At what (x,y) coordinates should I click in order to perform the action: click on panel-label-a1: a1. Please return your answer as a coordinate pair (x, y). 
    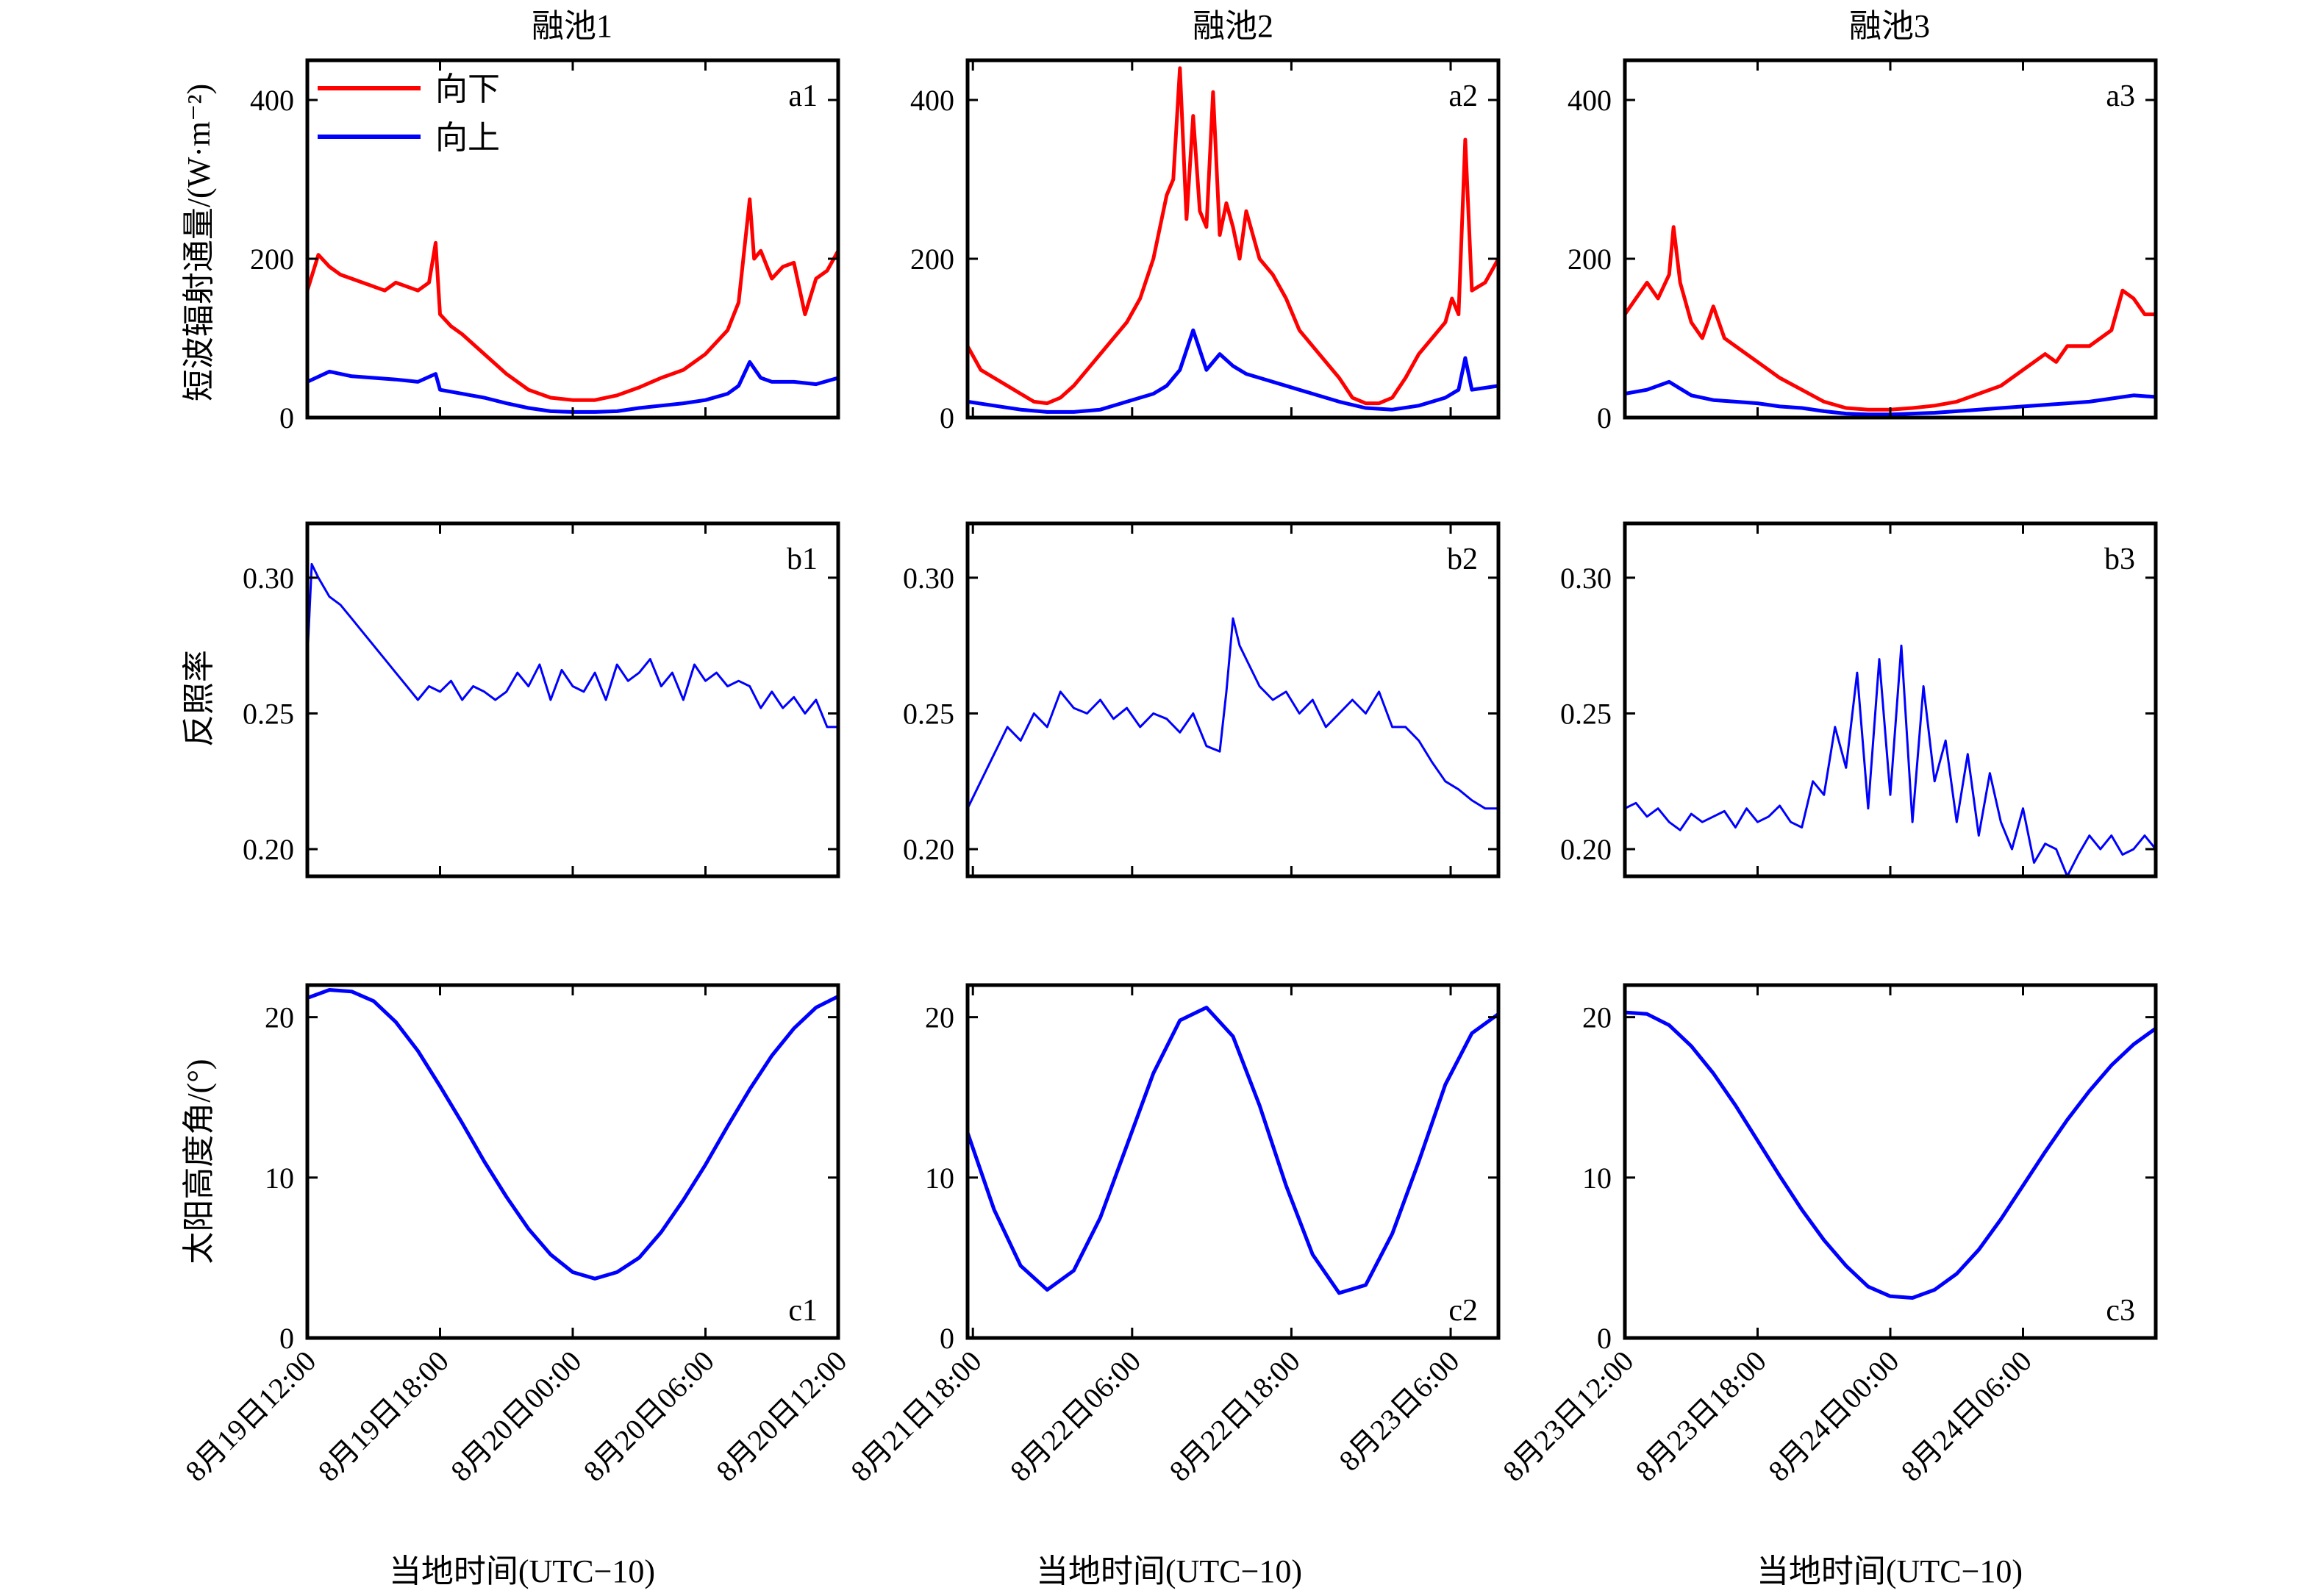
    Looking at the image, I should click on (803, 96).